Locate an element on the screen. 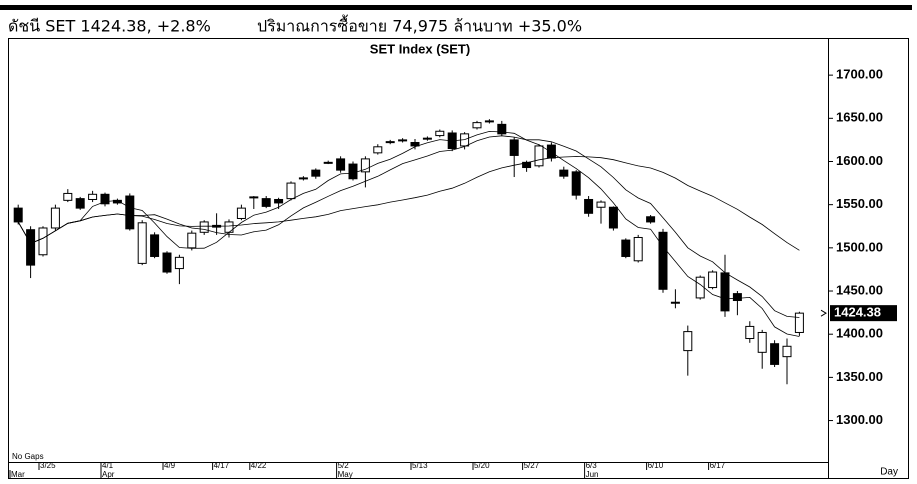 The height and width of the screenshot is (484, 917). x-unit: Day is located at coordinates (889, 472).